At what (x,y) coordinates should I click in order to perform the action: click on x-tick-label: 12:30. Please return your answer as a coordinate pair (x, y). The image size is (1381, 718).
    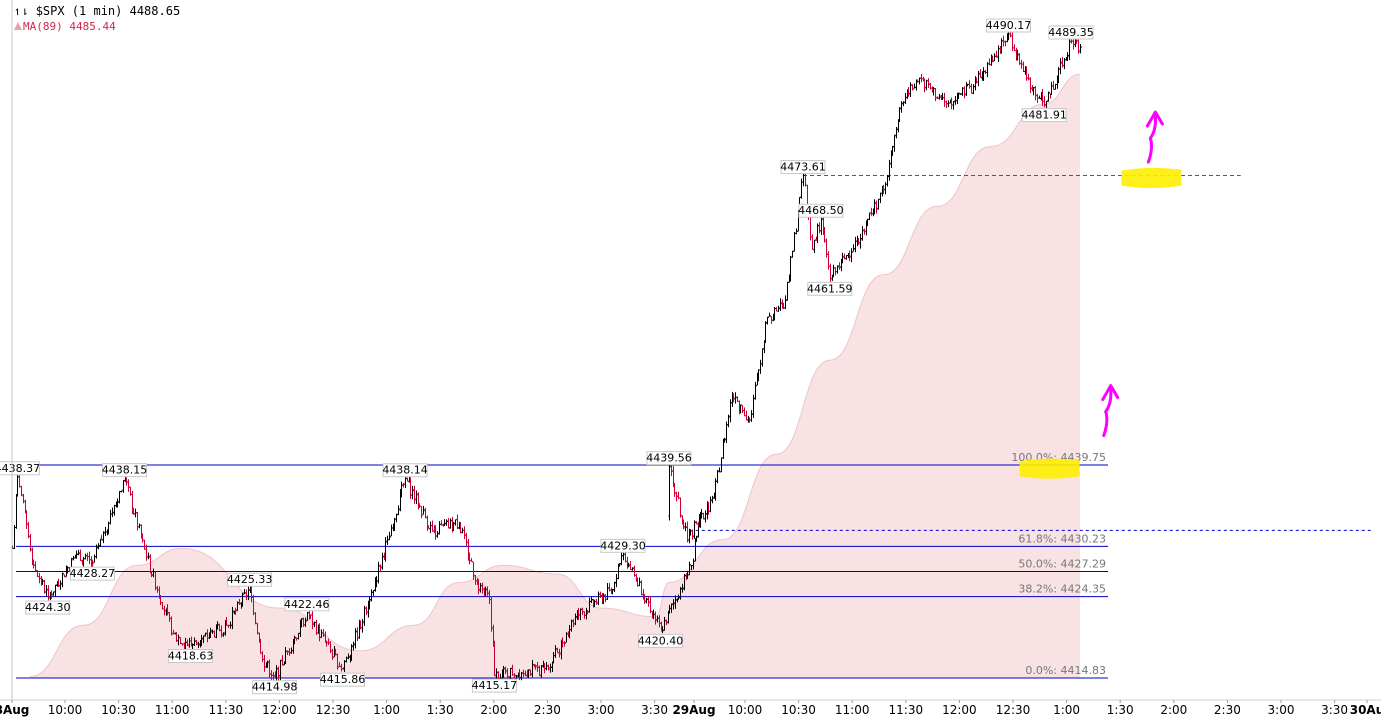
    Looking at the image, I should click on (1013, 710).